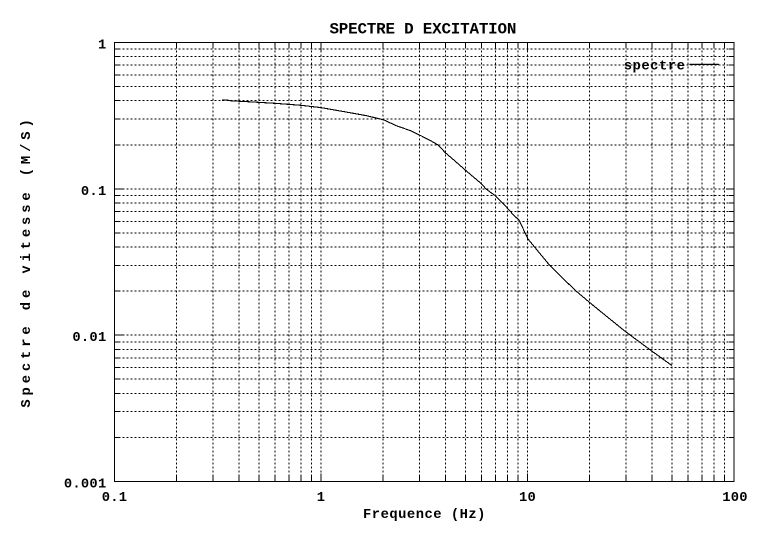  What do you see at coordinates (422, 29) in the screenshot?
I see `svg-text: SPECTRE D EXCITATION` at bounding box center [422, 29].